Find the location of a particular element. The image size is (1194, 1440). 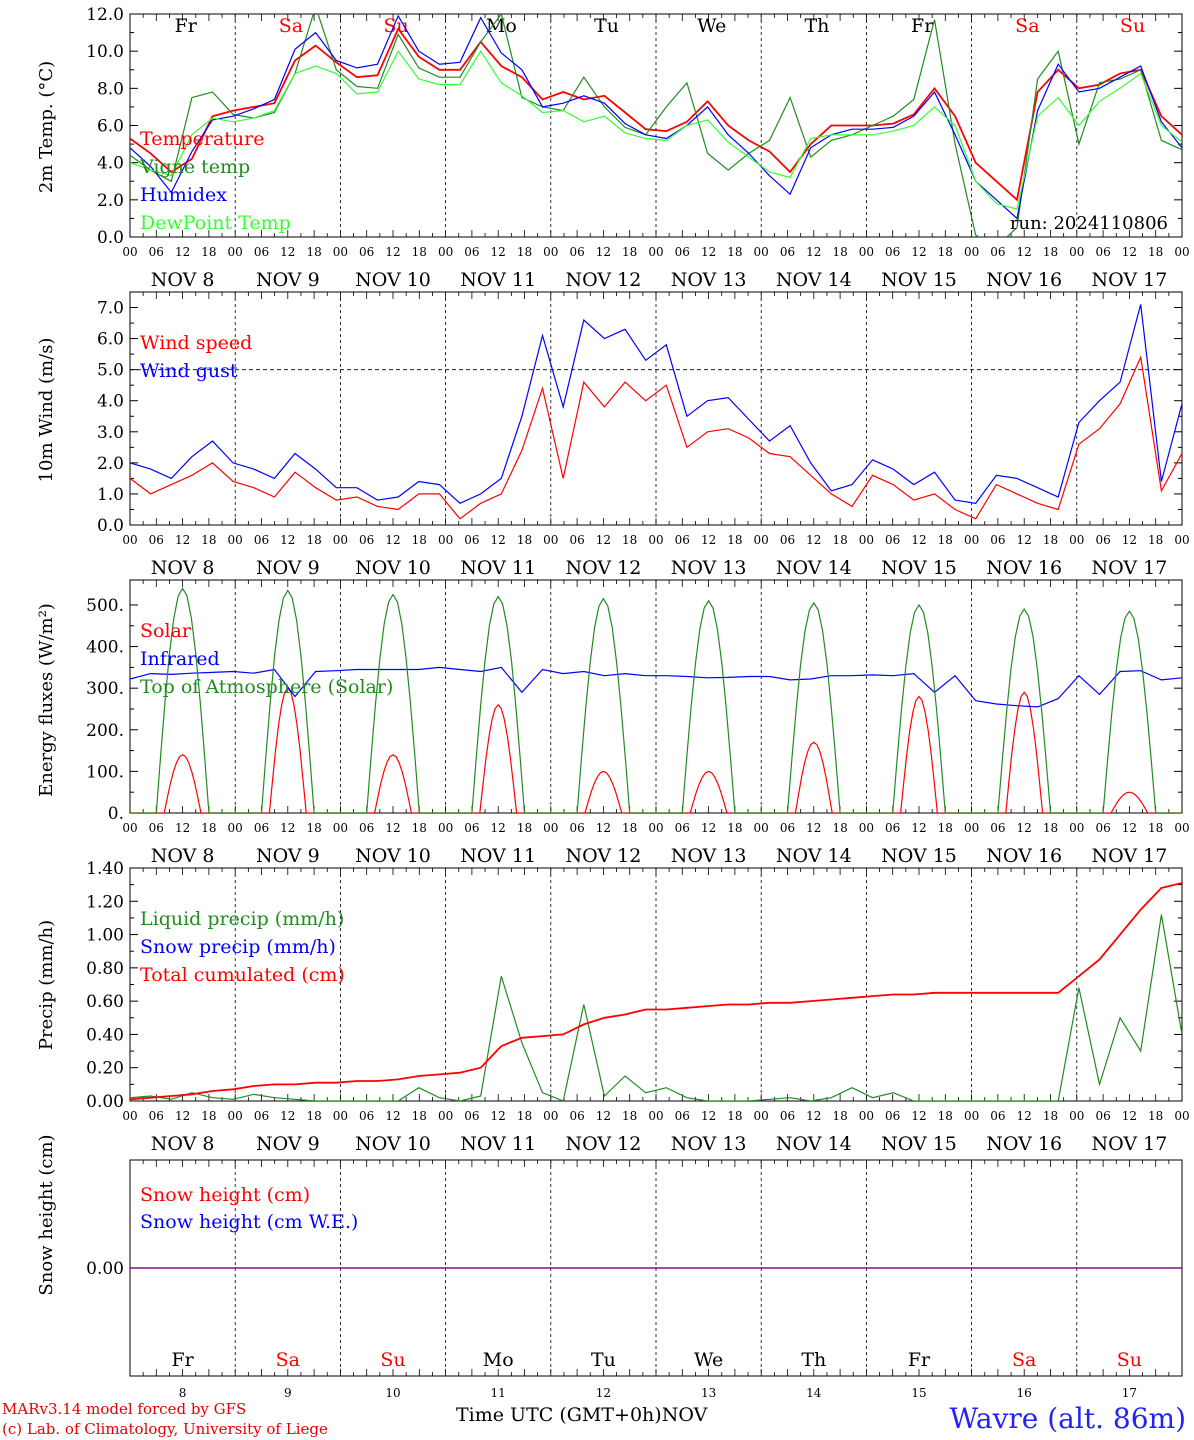

date-label: NOV 8 is located at coordinates (183, 280).